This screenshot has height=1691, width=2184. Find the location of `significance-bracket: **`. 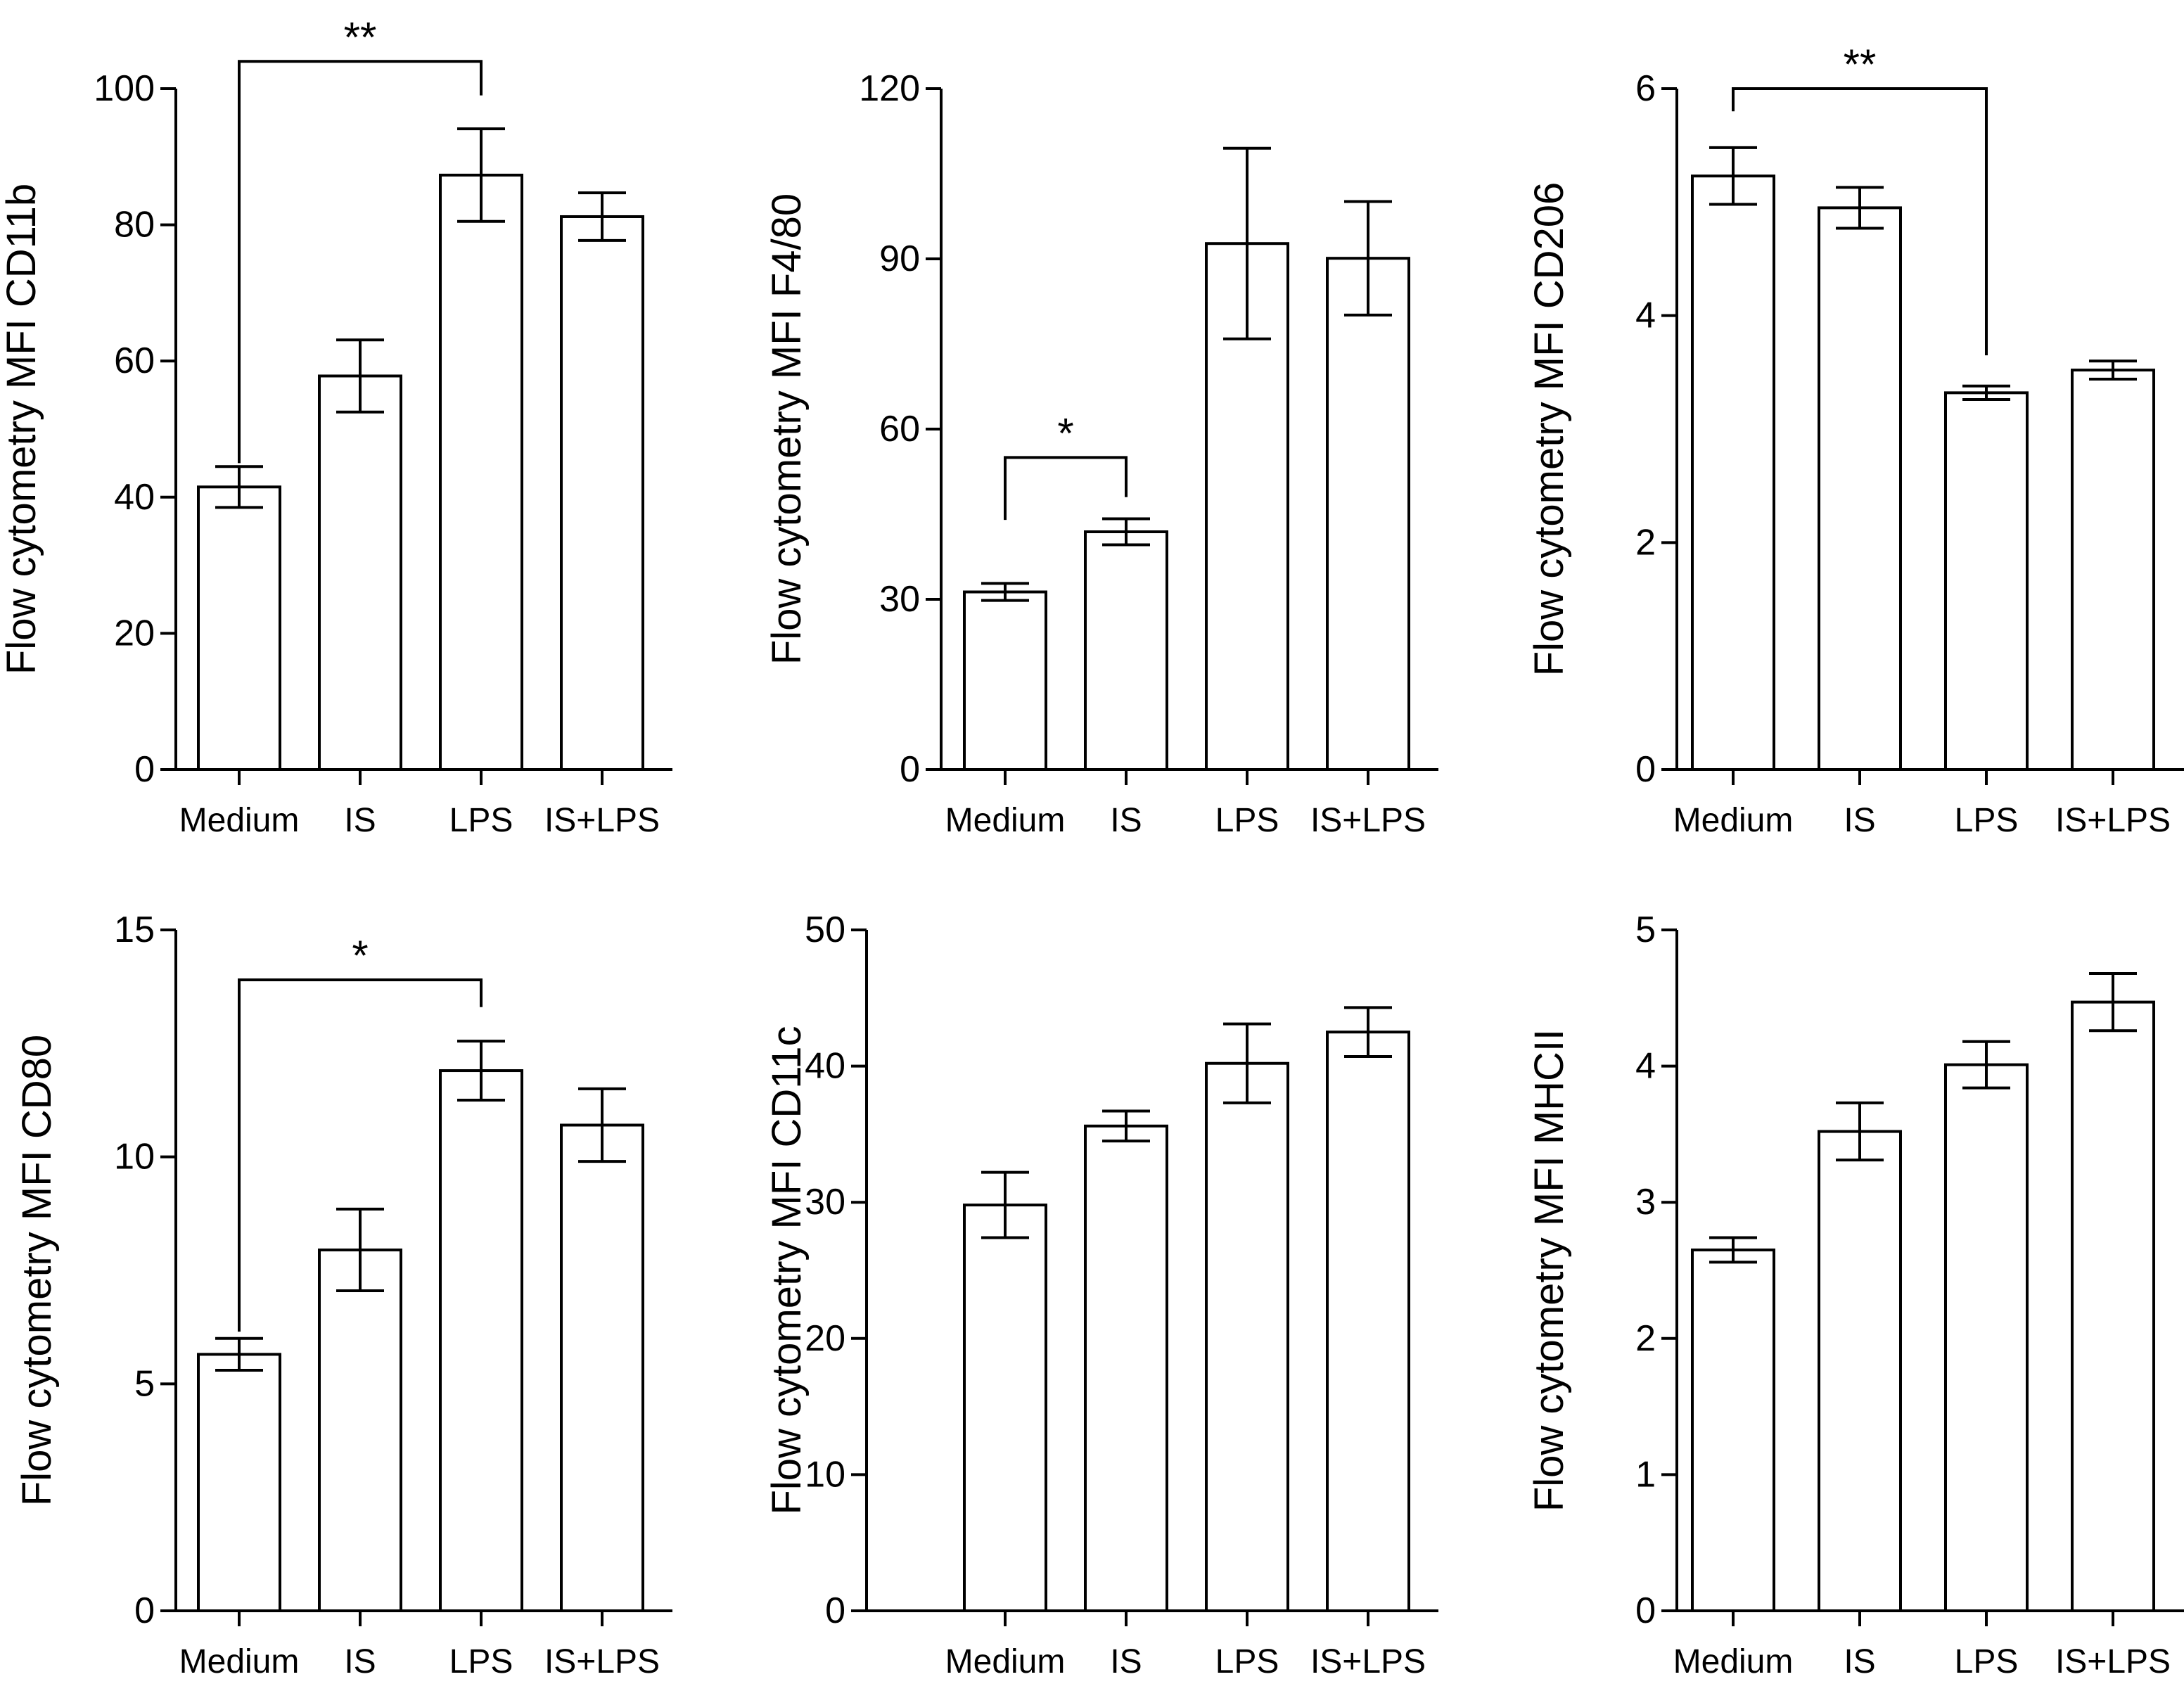

significance-bracket: ** is located at coordinates (1860, 199).